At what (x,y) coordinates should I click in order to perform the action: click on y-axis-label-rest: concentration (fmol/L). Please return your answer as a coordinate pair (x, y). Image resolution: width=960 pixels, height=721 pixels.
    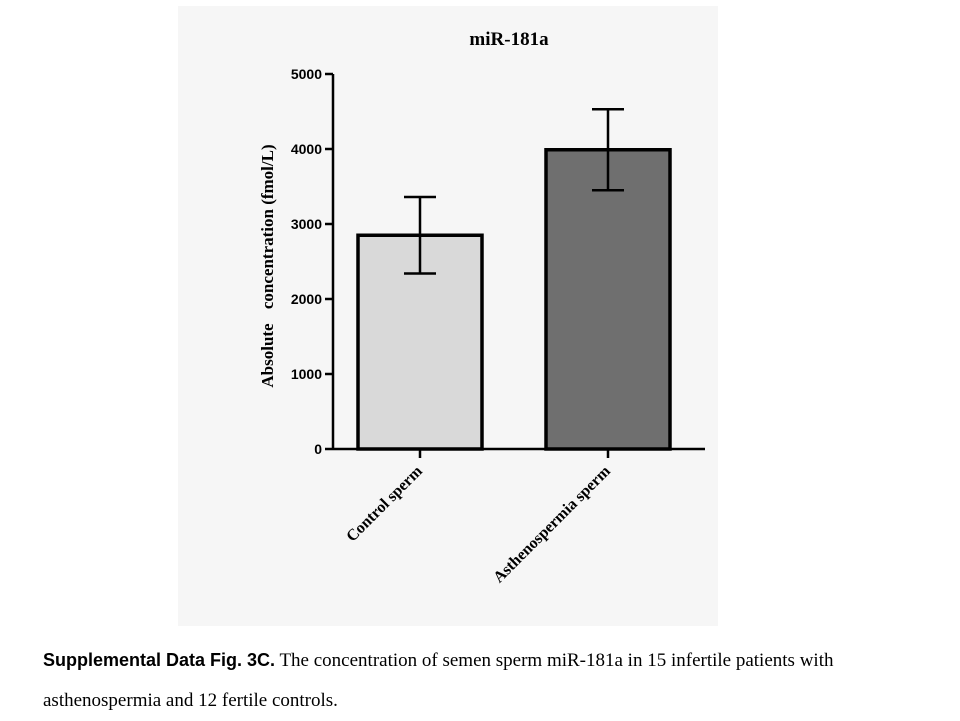
    Looking at the image, I should click on (267, 226).